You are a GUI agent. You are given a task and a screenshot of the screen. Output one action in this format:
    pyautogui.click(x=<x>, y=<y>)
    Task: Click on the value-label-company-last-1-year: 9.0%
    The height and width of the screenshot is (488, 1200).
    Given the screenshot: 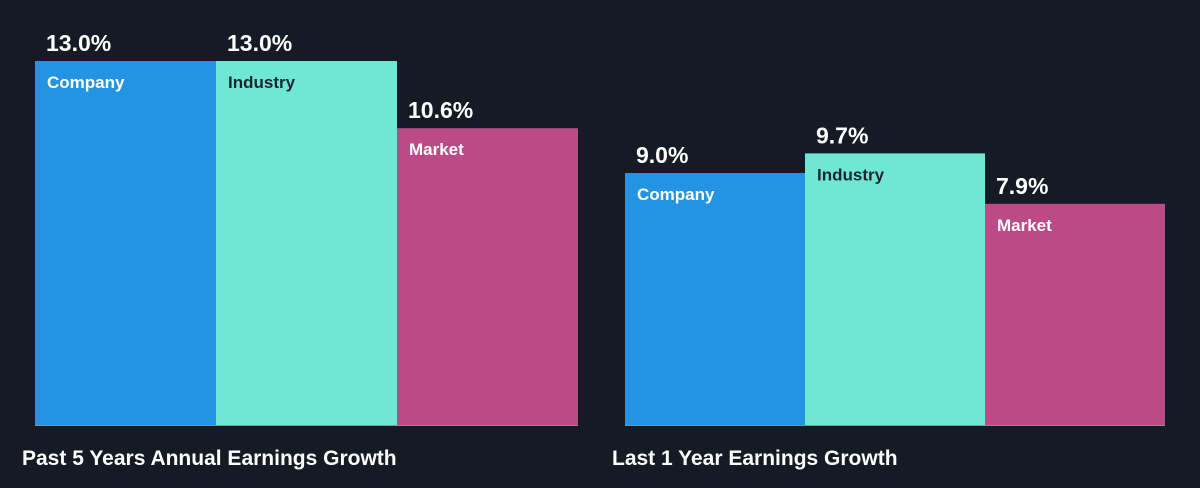 What is the action you would take?
    pyautogui.click(x=662, y=155)
    